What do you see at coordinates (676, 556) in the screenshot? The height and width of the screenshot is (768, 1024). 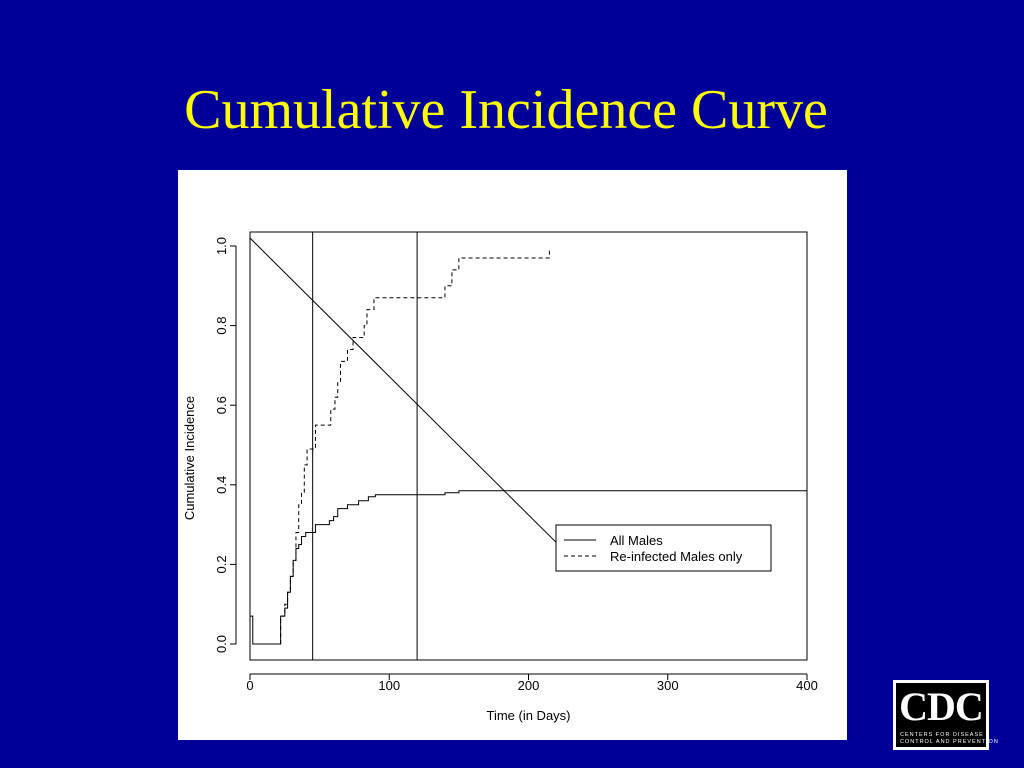 I see `legend-label-reinfected-males: Re-infected Males only` at bounding box center [676, 556].